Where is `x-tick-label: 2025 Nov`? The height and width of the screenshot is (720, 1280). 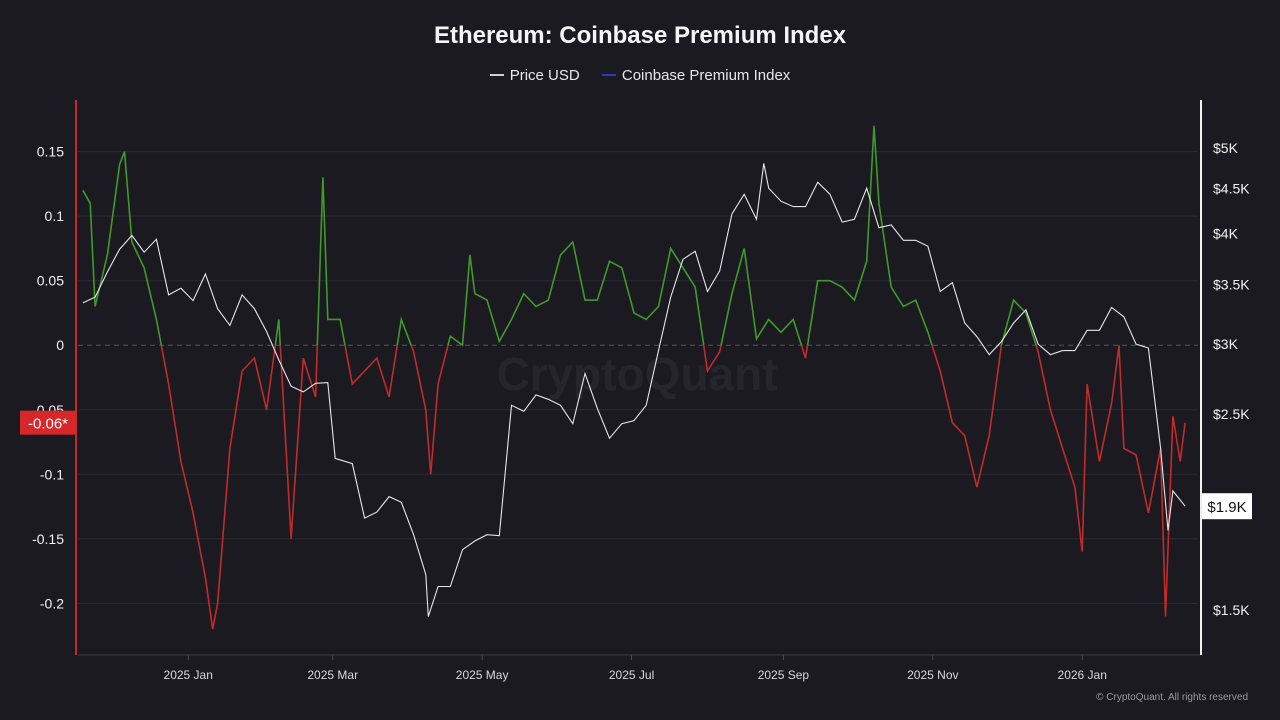 x-tick-label: 2025 Nov is located at coordinates (932, 675).